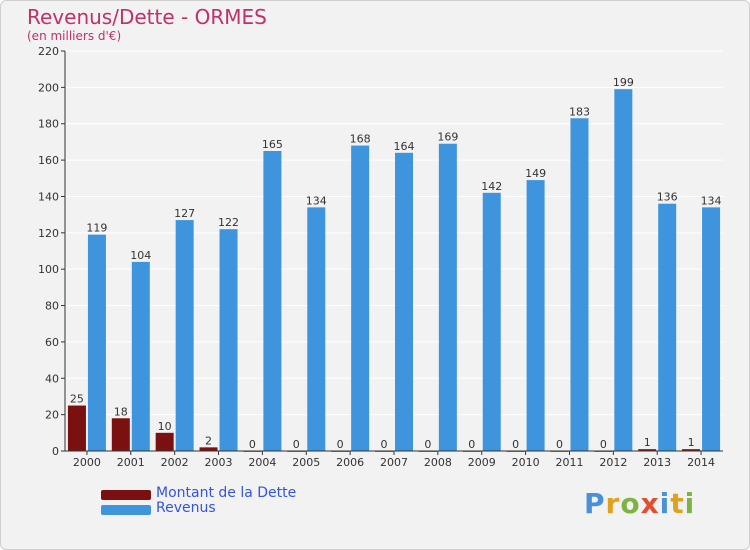 The image size is (750, 550). Describe the element at coordinates (52, 306) in the screenshot. I see `y-tick-label: 80` at that location.